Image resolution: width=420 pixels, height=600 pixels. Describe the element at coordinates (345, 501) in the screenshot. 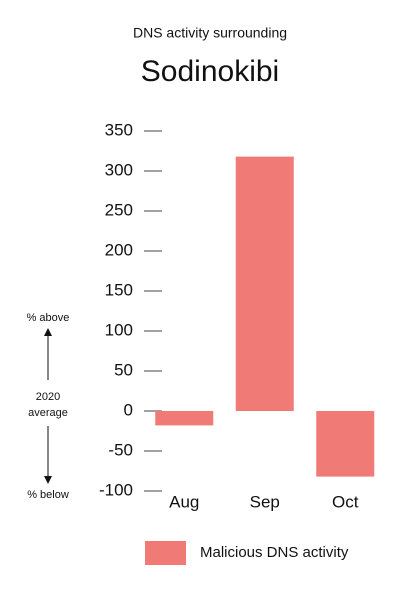

I see `x-tick-label: Oct` at that location.